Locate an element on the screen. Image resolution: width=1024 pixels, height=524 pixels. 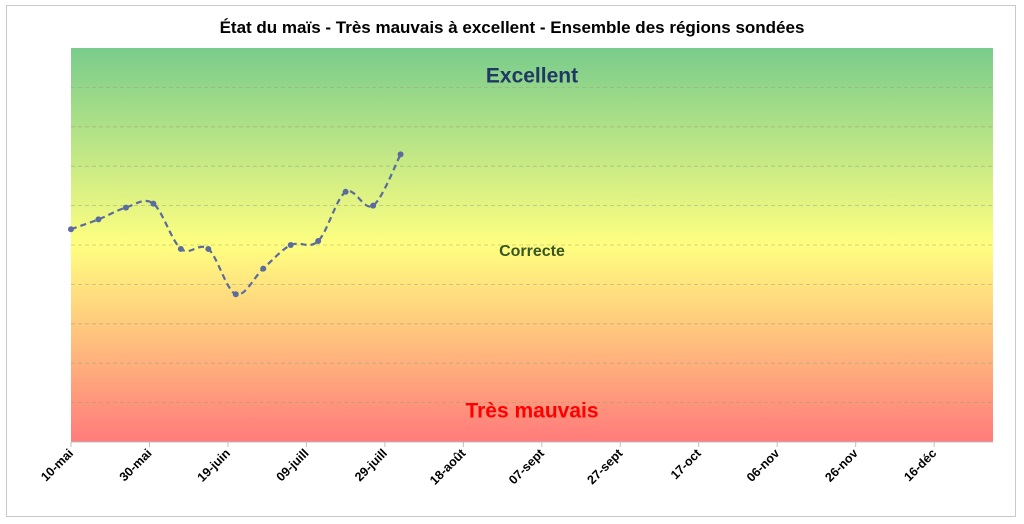
x-tick-label: 09-juill is located at coordinates (293, 465).